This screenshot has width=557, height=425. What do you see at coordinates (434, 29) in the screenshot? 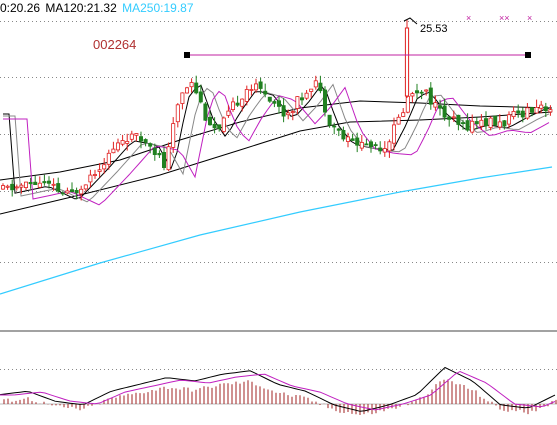
I see `peak-price-label: 25.53` at bounding box center [434, 29].